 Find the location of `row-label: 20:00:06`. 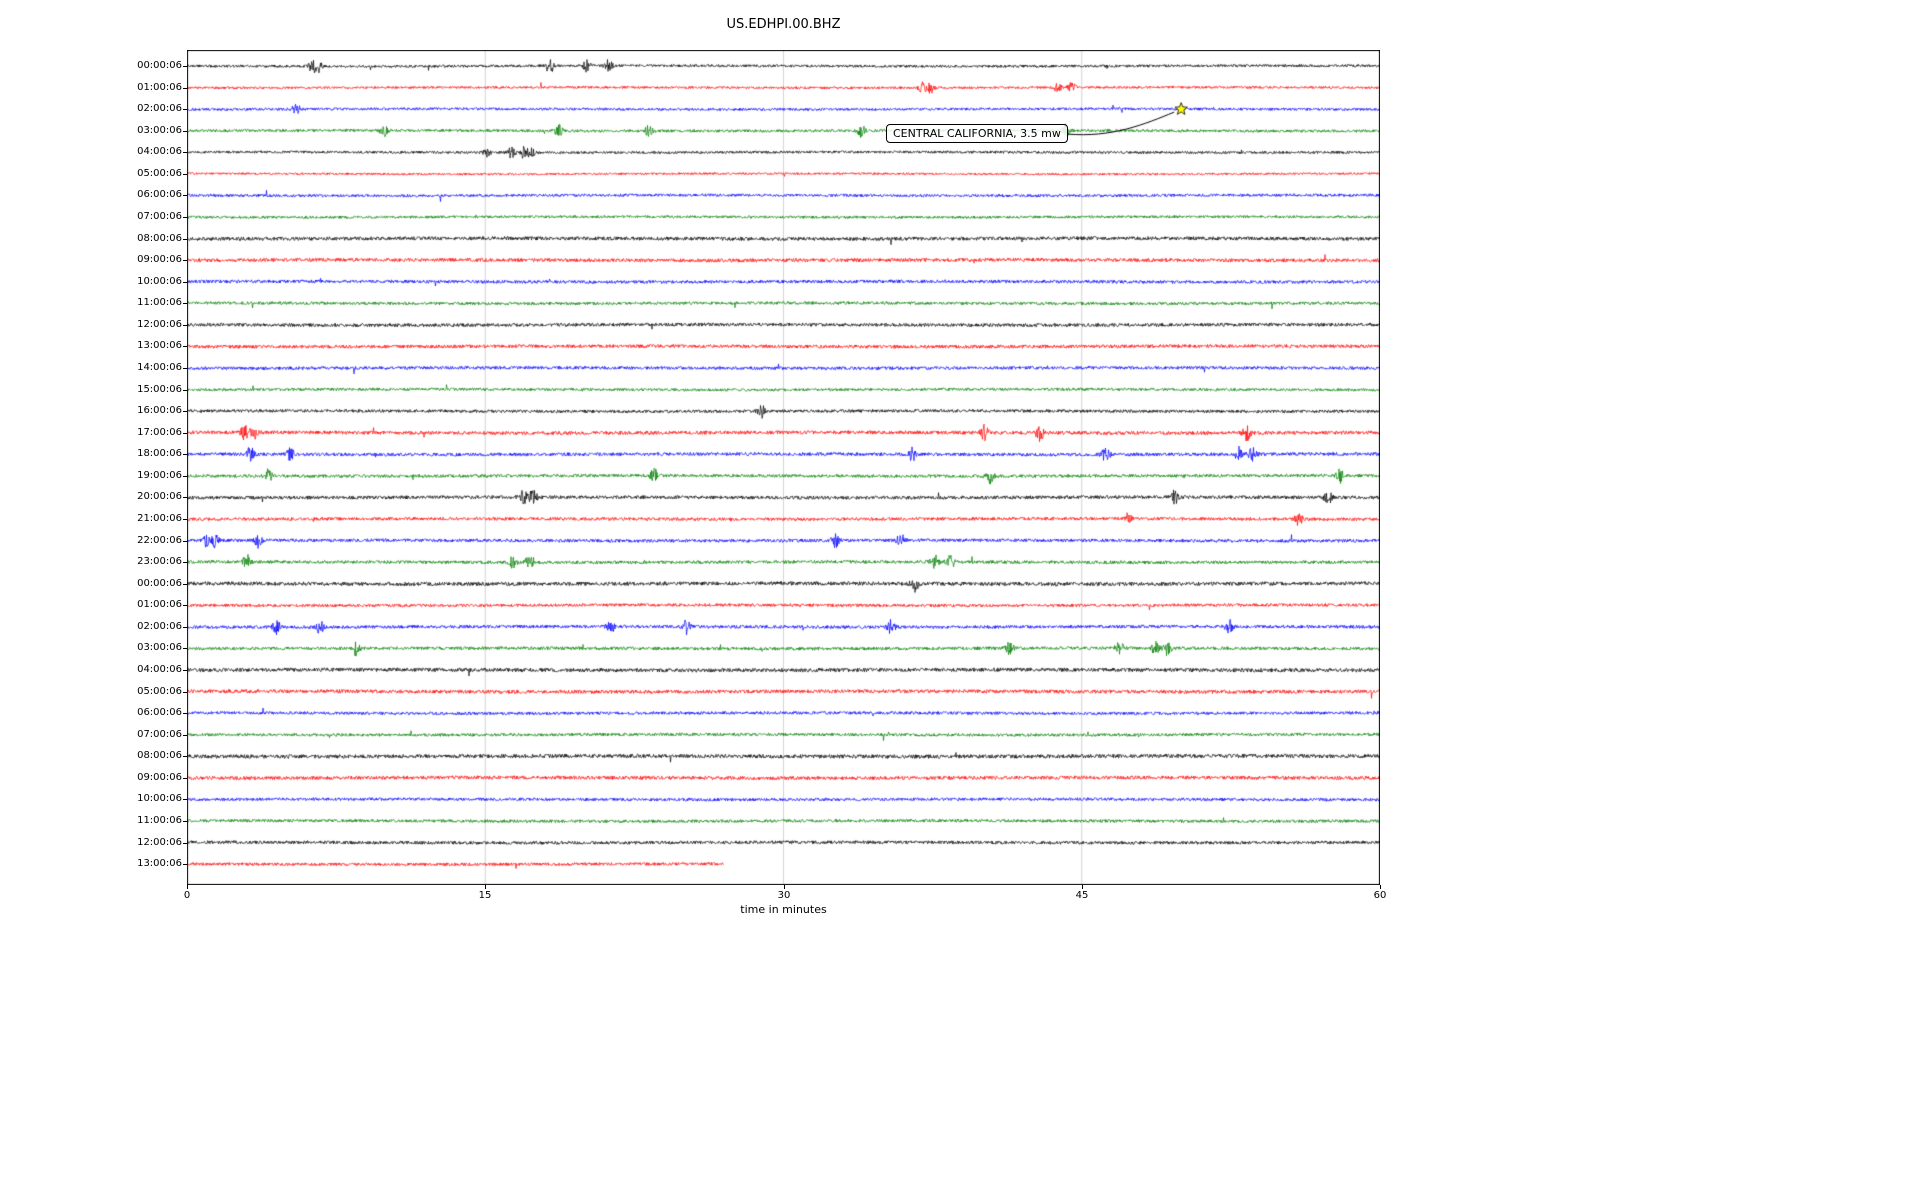

row-label: 20:00:06 is located at coordinates (159, 497).